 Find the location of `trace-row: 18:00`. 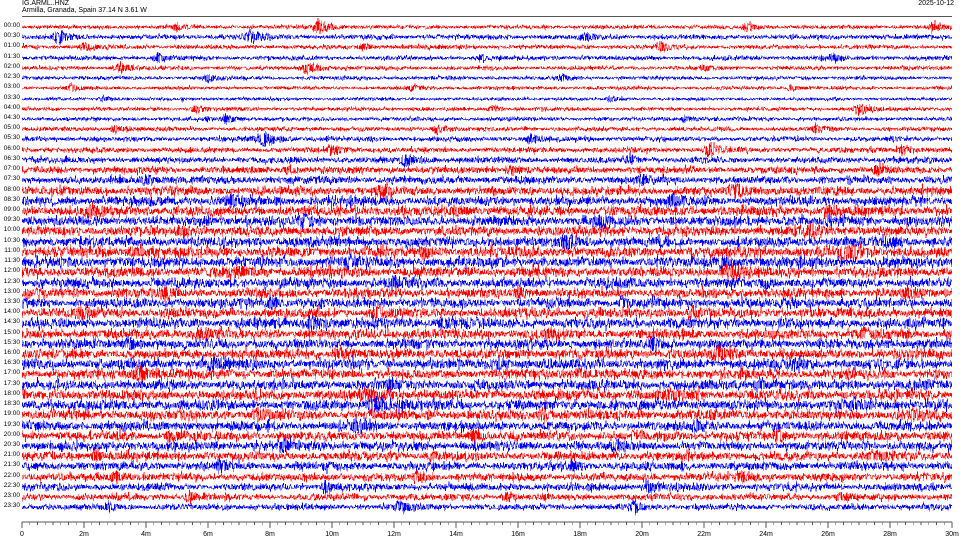

trace-row: 18:00 is located at coordinates (480, 395).